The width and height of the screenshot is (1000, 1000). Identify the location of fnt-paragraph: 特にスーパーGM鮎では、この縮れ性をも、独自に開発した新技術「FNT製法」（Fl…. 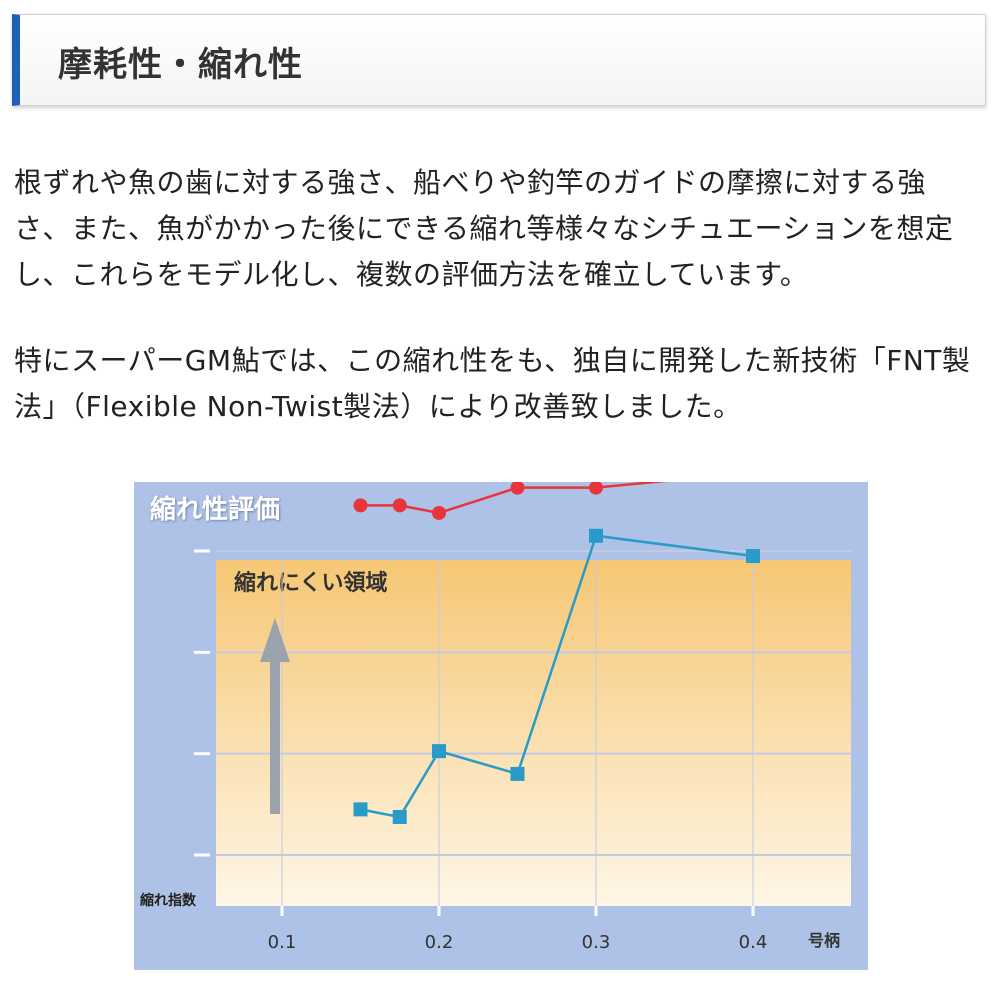
(492, 383).